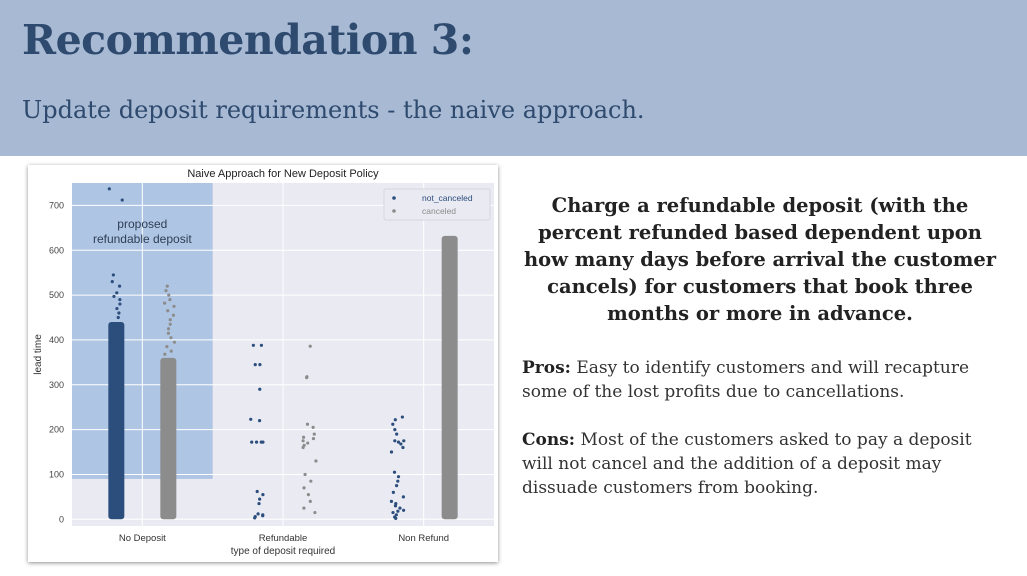 The height and width of the screenshot is (576, 1027). What do you see at coordinates (447, 198) in the screenshot?
I see `legend-label: not_canceled` at bounding box center [447, 198].